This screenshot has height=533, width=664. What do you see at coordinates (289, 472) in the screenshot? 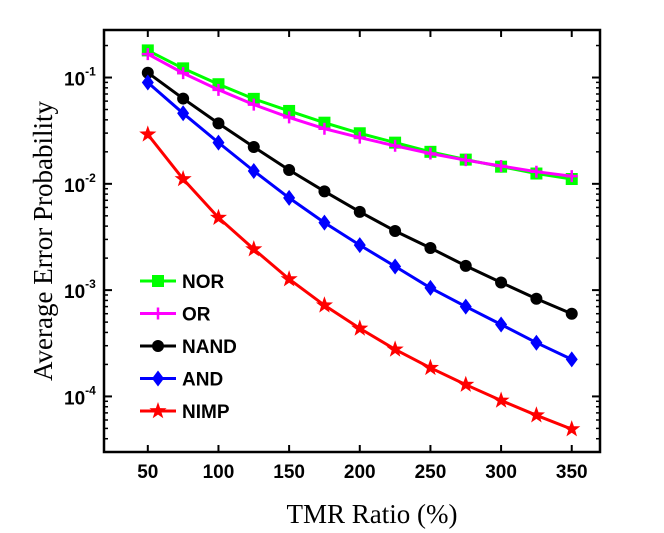
I see `x-tick-label: 150` at bounding box center [289, 472].